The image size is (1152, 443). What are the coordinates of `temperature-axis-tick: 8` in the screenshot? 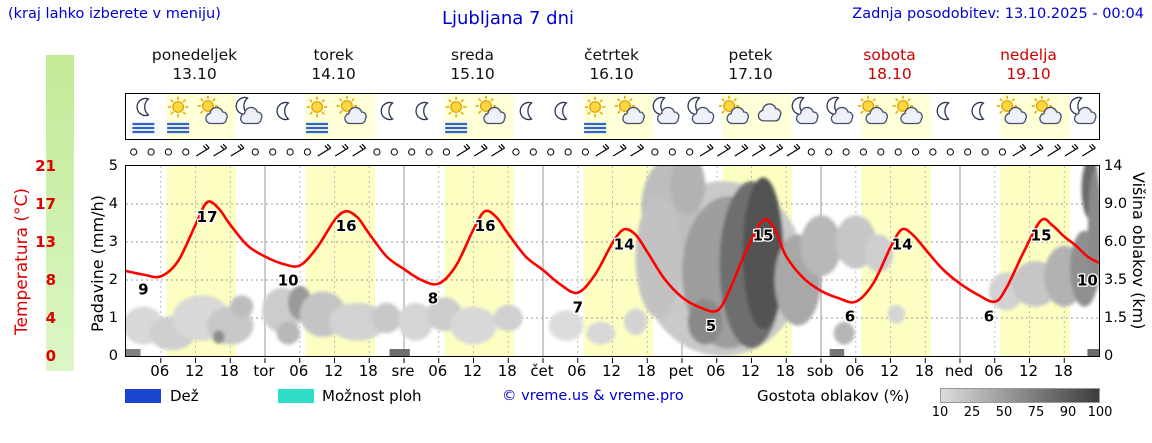 It's located at (50, 280).